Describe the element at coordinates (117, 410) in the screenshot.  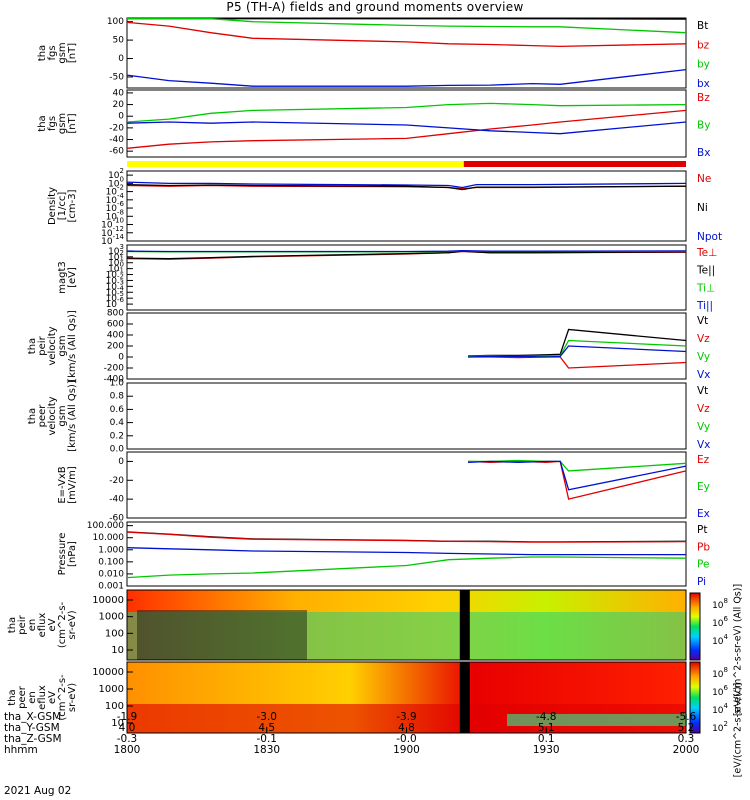
I see `y-tick-label: 0.6` at that location.